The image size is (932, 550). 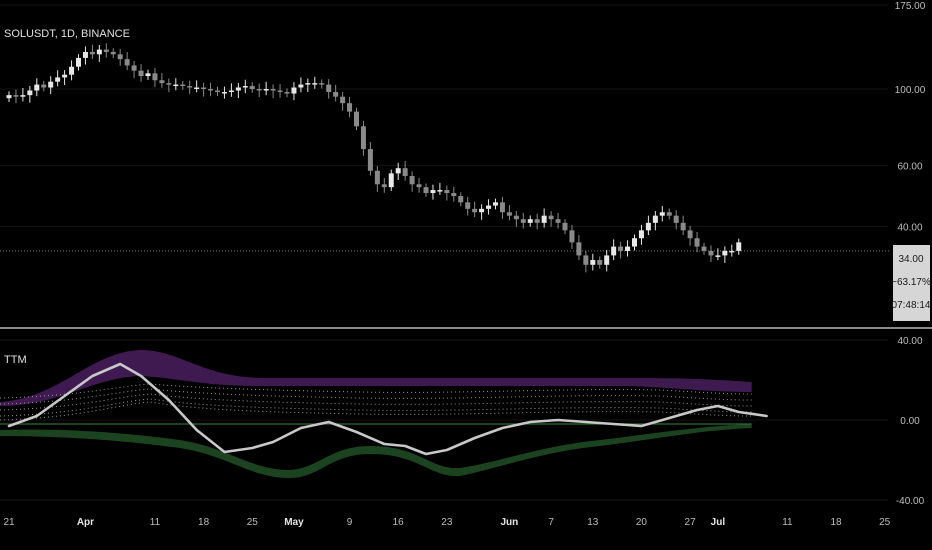 I want to click on time-tick-label: 16, so click(x=399, y=522).